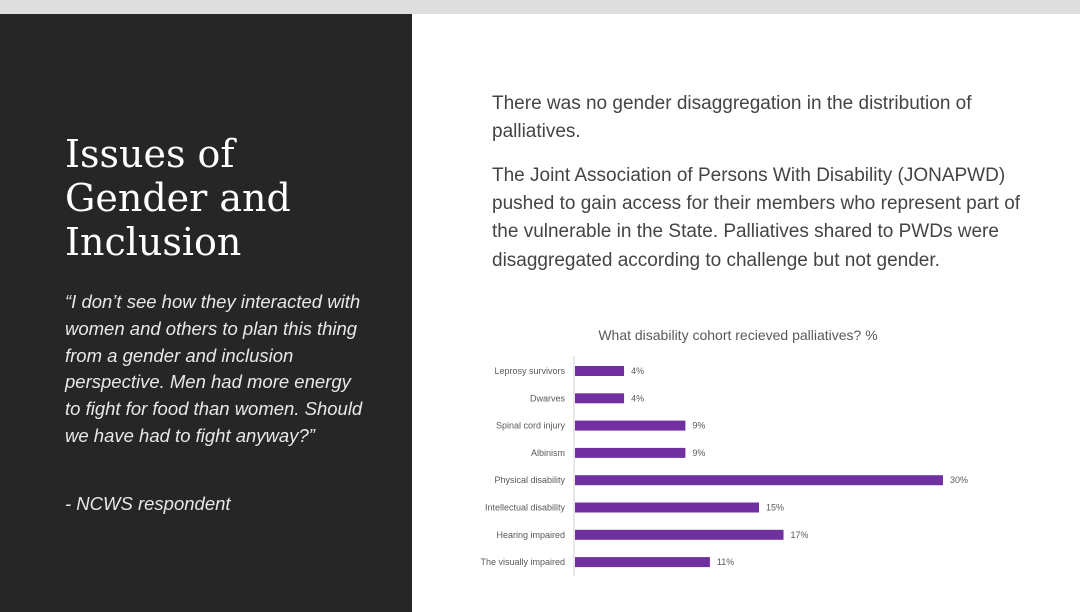 The image size is (1080, 612). I want to click on bar-intellectual-disability, so click(667, 507).